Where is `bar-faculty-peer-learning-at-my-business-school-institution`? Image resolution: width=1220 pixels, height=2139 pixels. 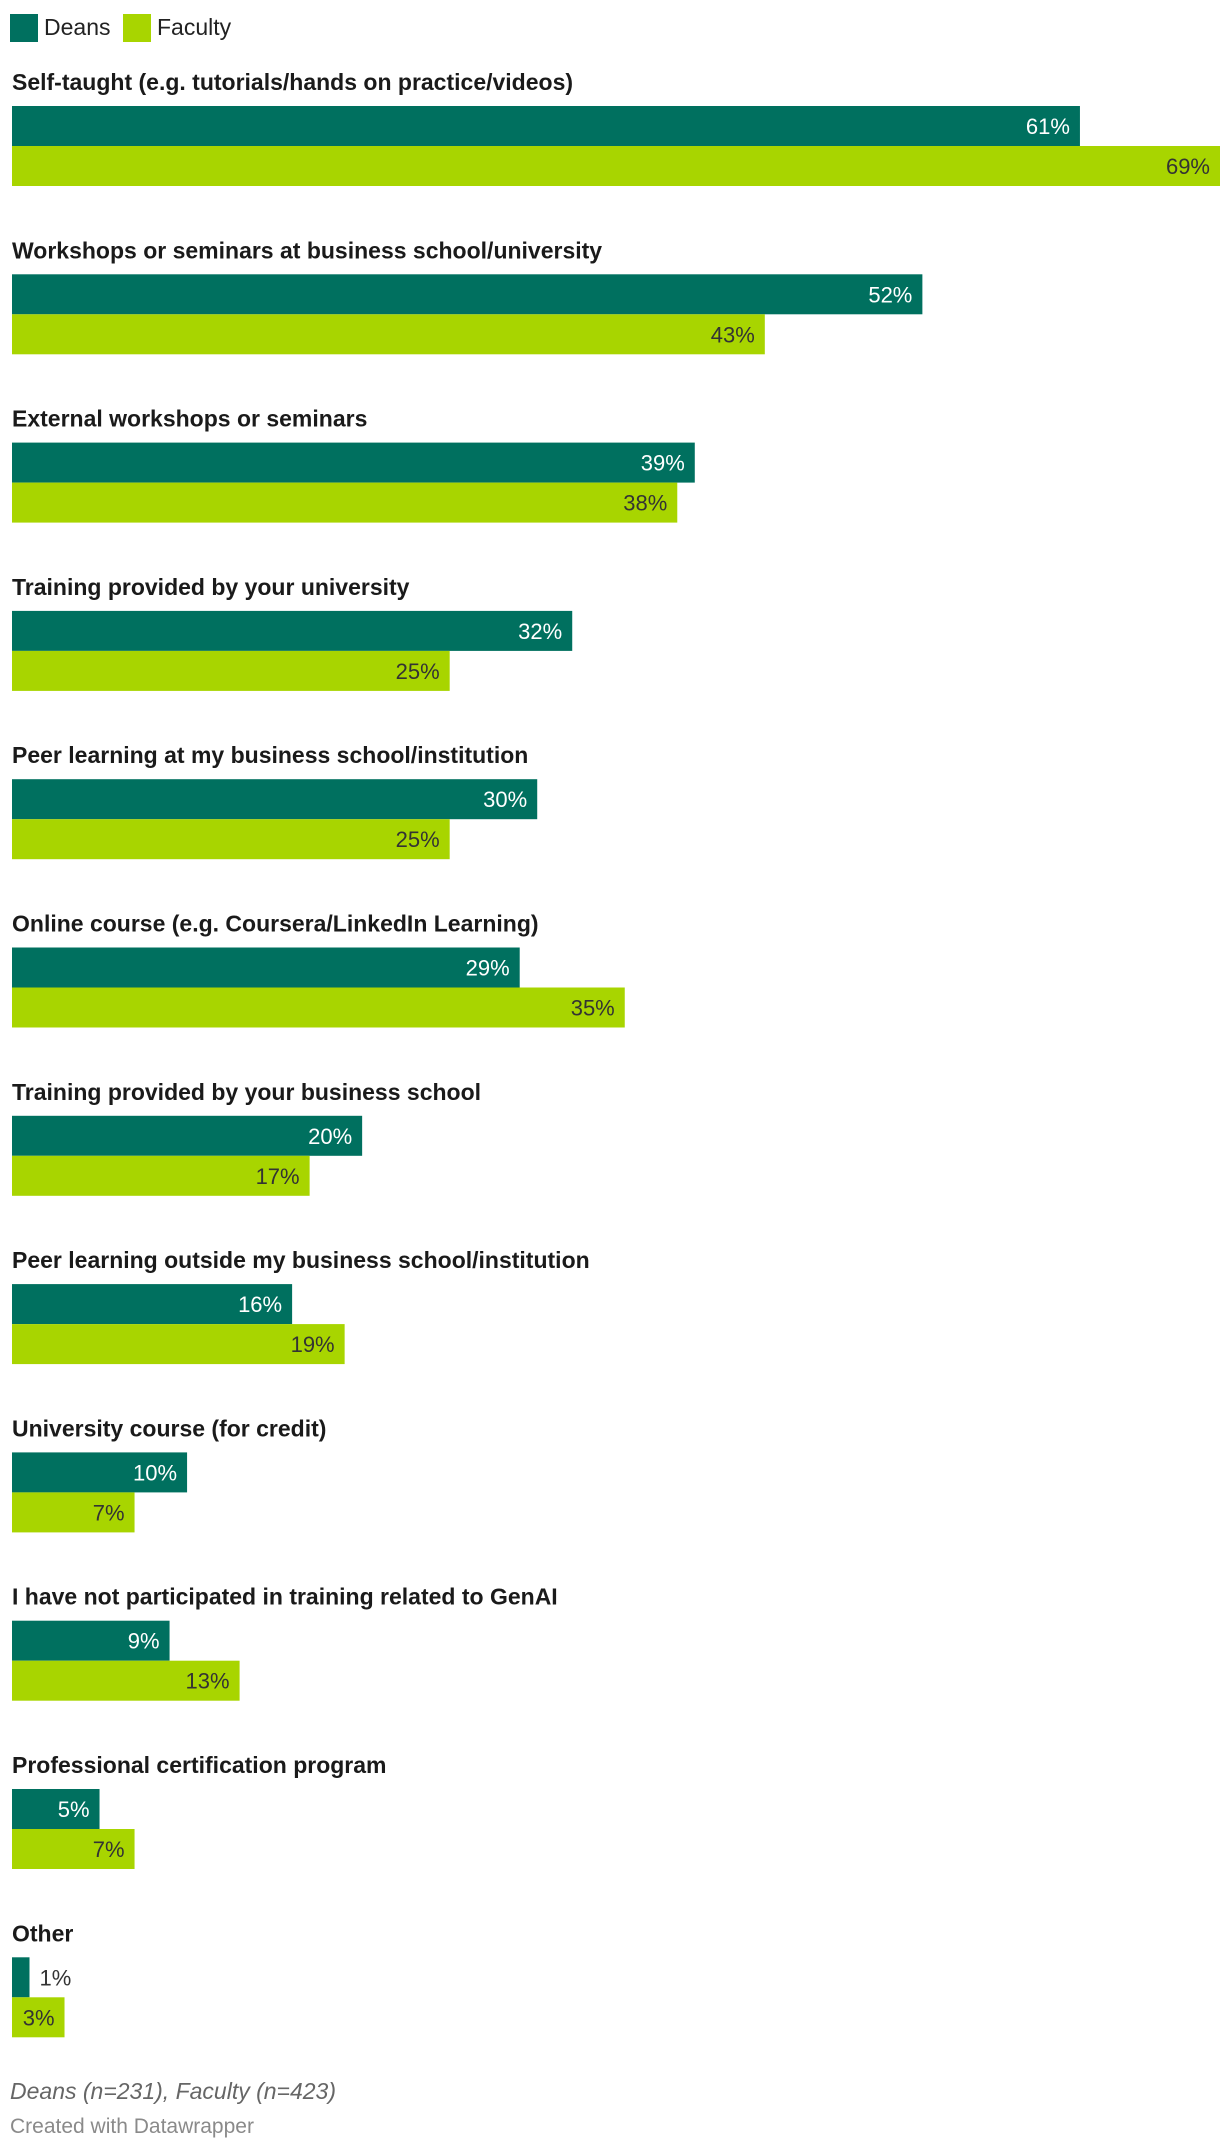 bar-faculty-peer-learning-at-my-business-school-institution is located at coordinates (231, 839).